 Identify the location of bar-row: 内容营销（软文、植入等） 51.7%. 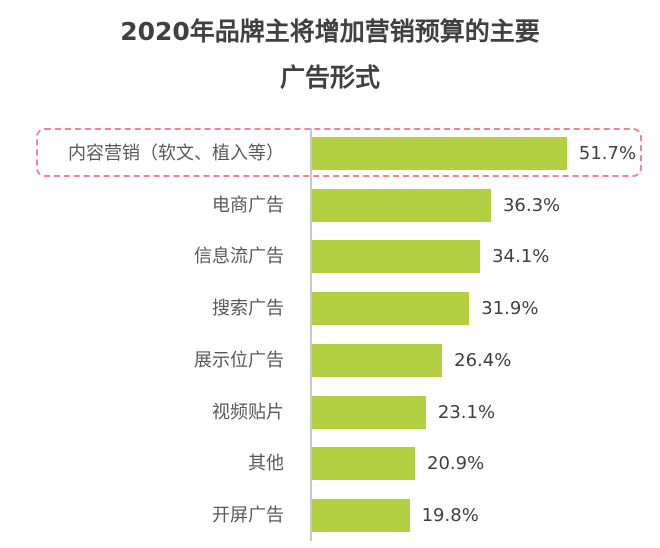
(330, 153).